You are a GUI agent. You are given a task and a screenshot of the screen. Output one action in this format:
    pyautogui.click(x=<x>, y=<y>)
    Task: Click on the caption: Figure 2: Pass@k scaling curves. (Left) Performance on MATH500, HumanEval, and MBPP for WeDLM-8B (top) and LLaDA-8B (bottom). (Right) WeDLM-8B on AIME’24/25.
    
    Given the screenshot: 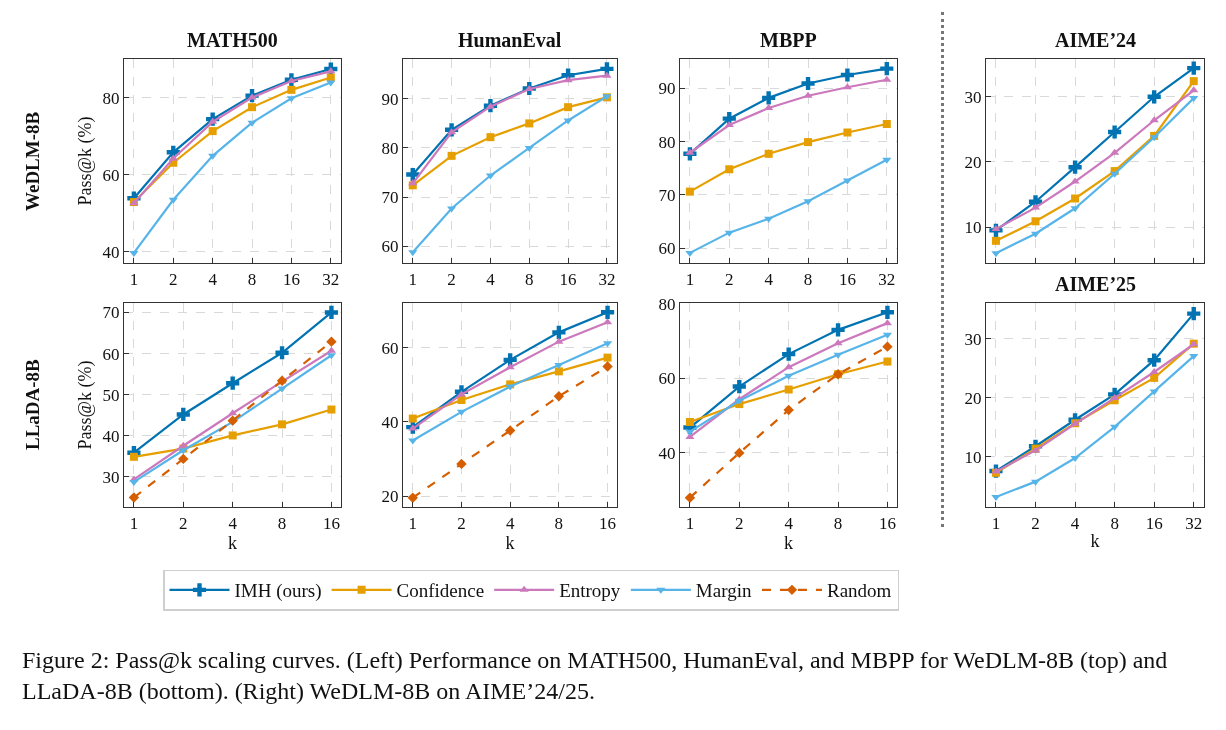 What is the action you would take?
    pyautogui.click(x=595, y=676)
    